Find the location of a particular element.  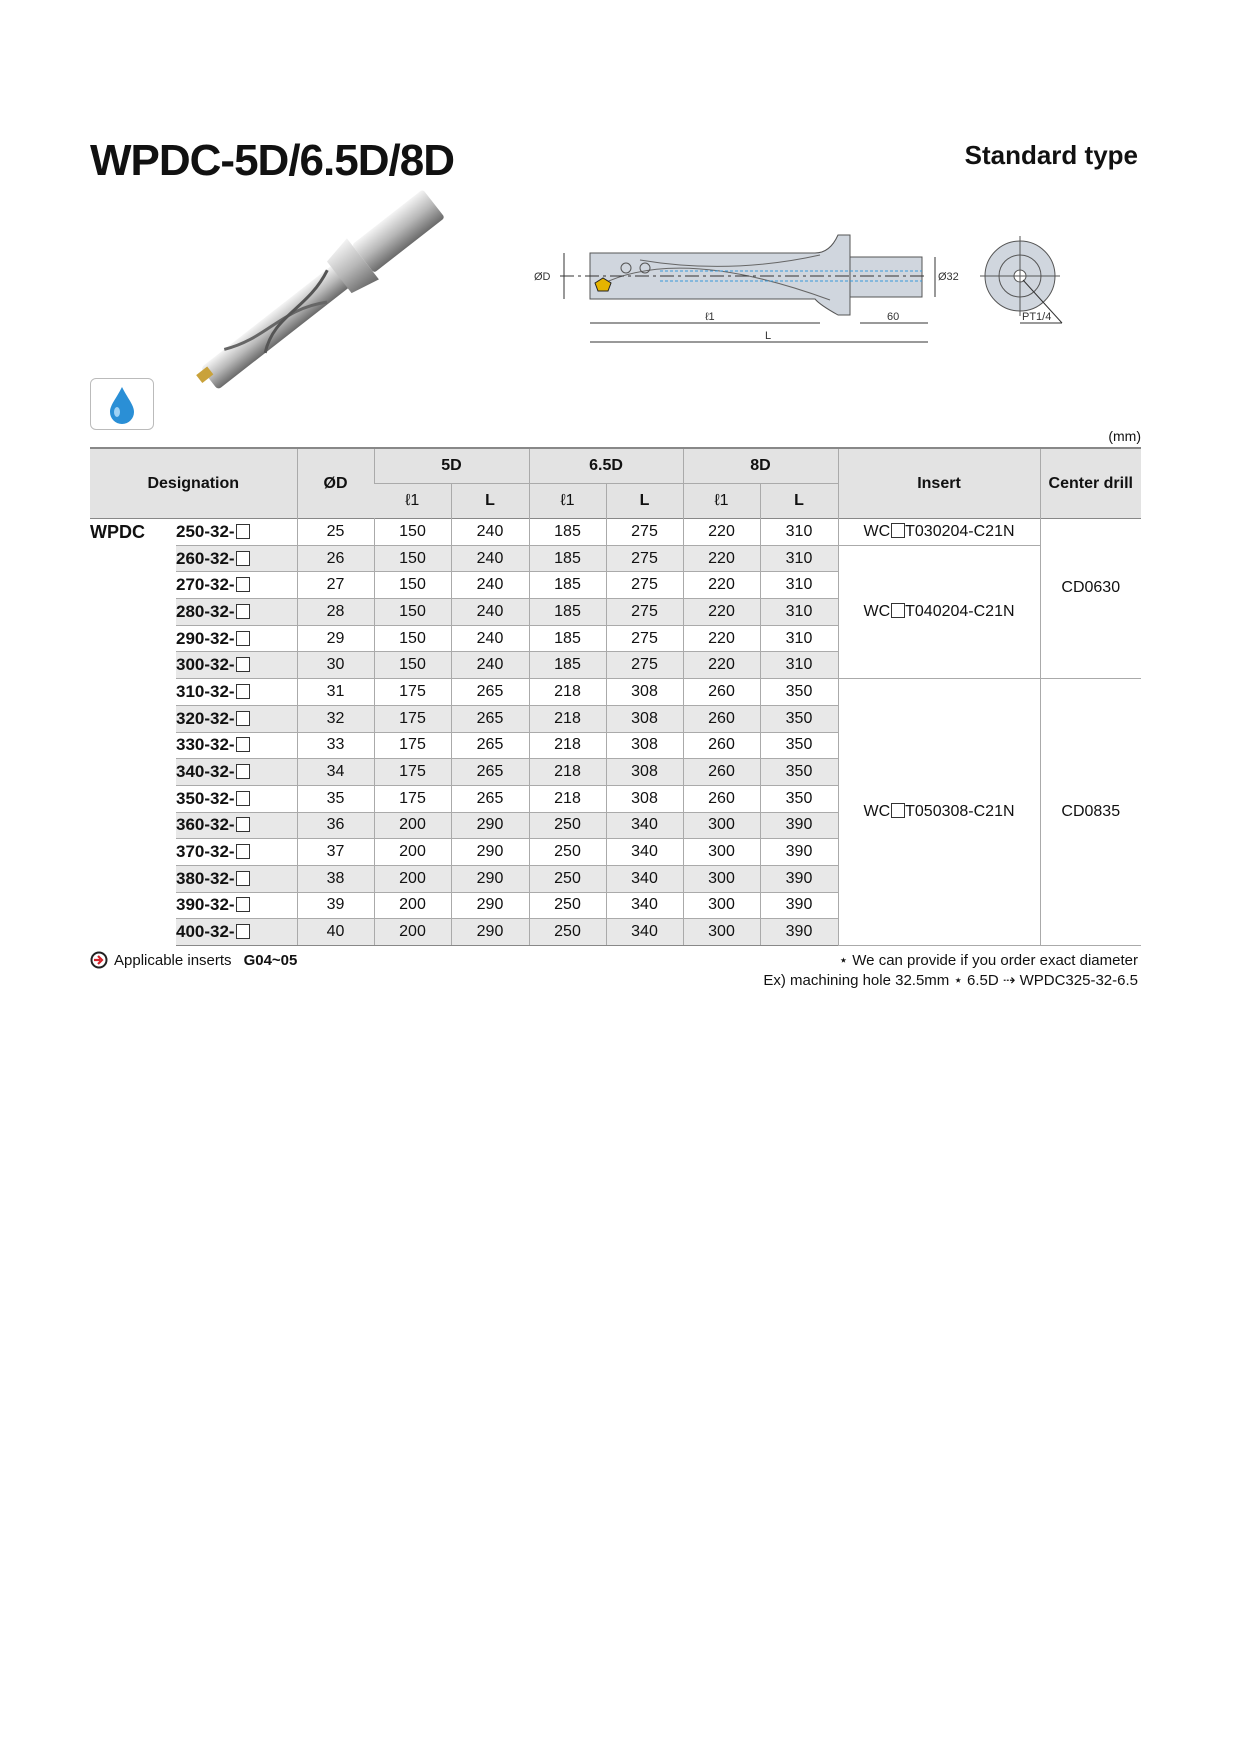

cell-L_65: 275 is located at coordinates (644, 665).